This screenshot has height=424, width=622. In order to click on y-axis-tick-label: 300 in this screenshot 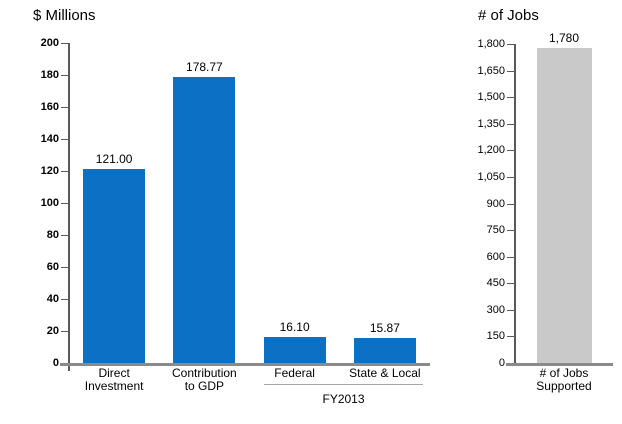, I will do `click(495, 310)`.